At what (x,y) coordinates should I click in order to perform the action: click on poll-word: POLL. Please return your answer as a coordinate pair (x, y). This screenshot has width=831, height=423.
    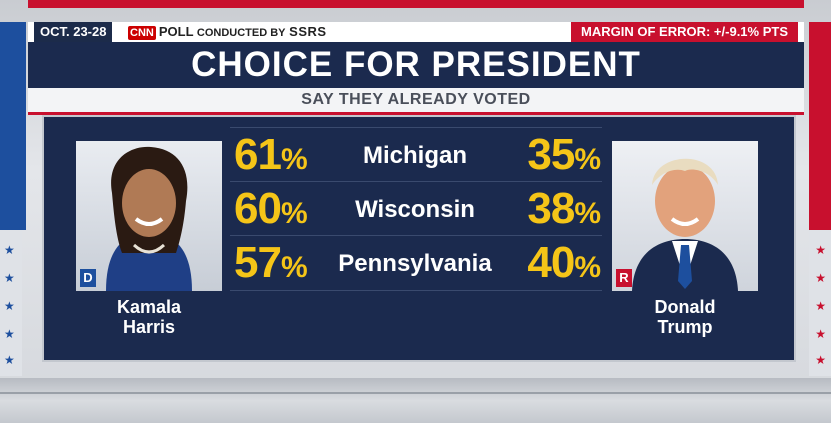
    Looking at the image, I should click on (176, 31).